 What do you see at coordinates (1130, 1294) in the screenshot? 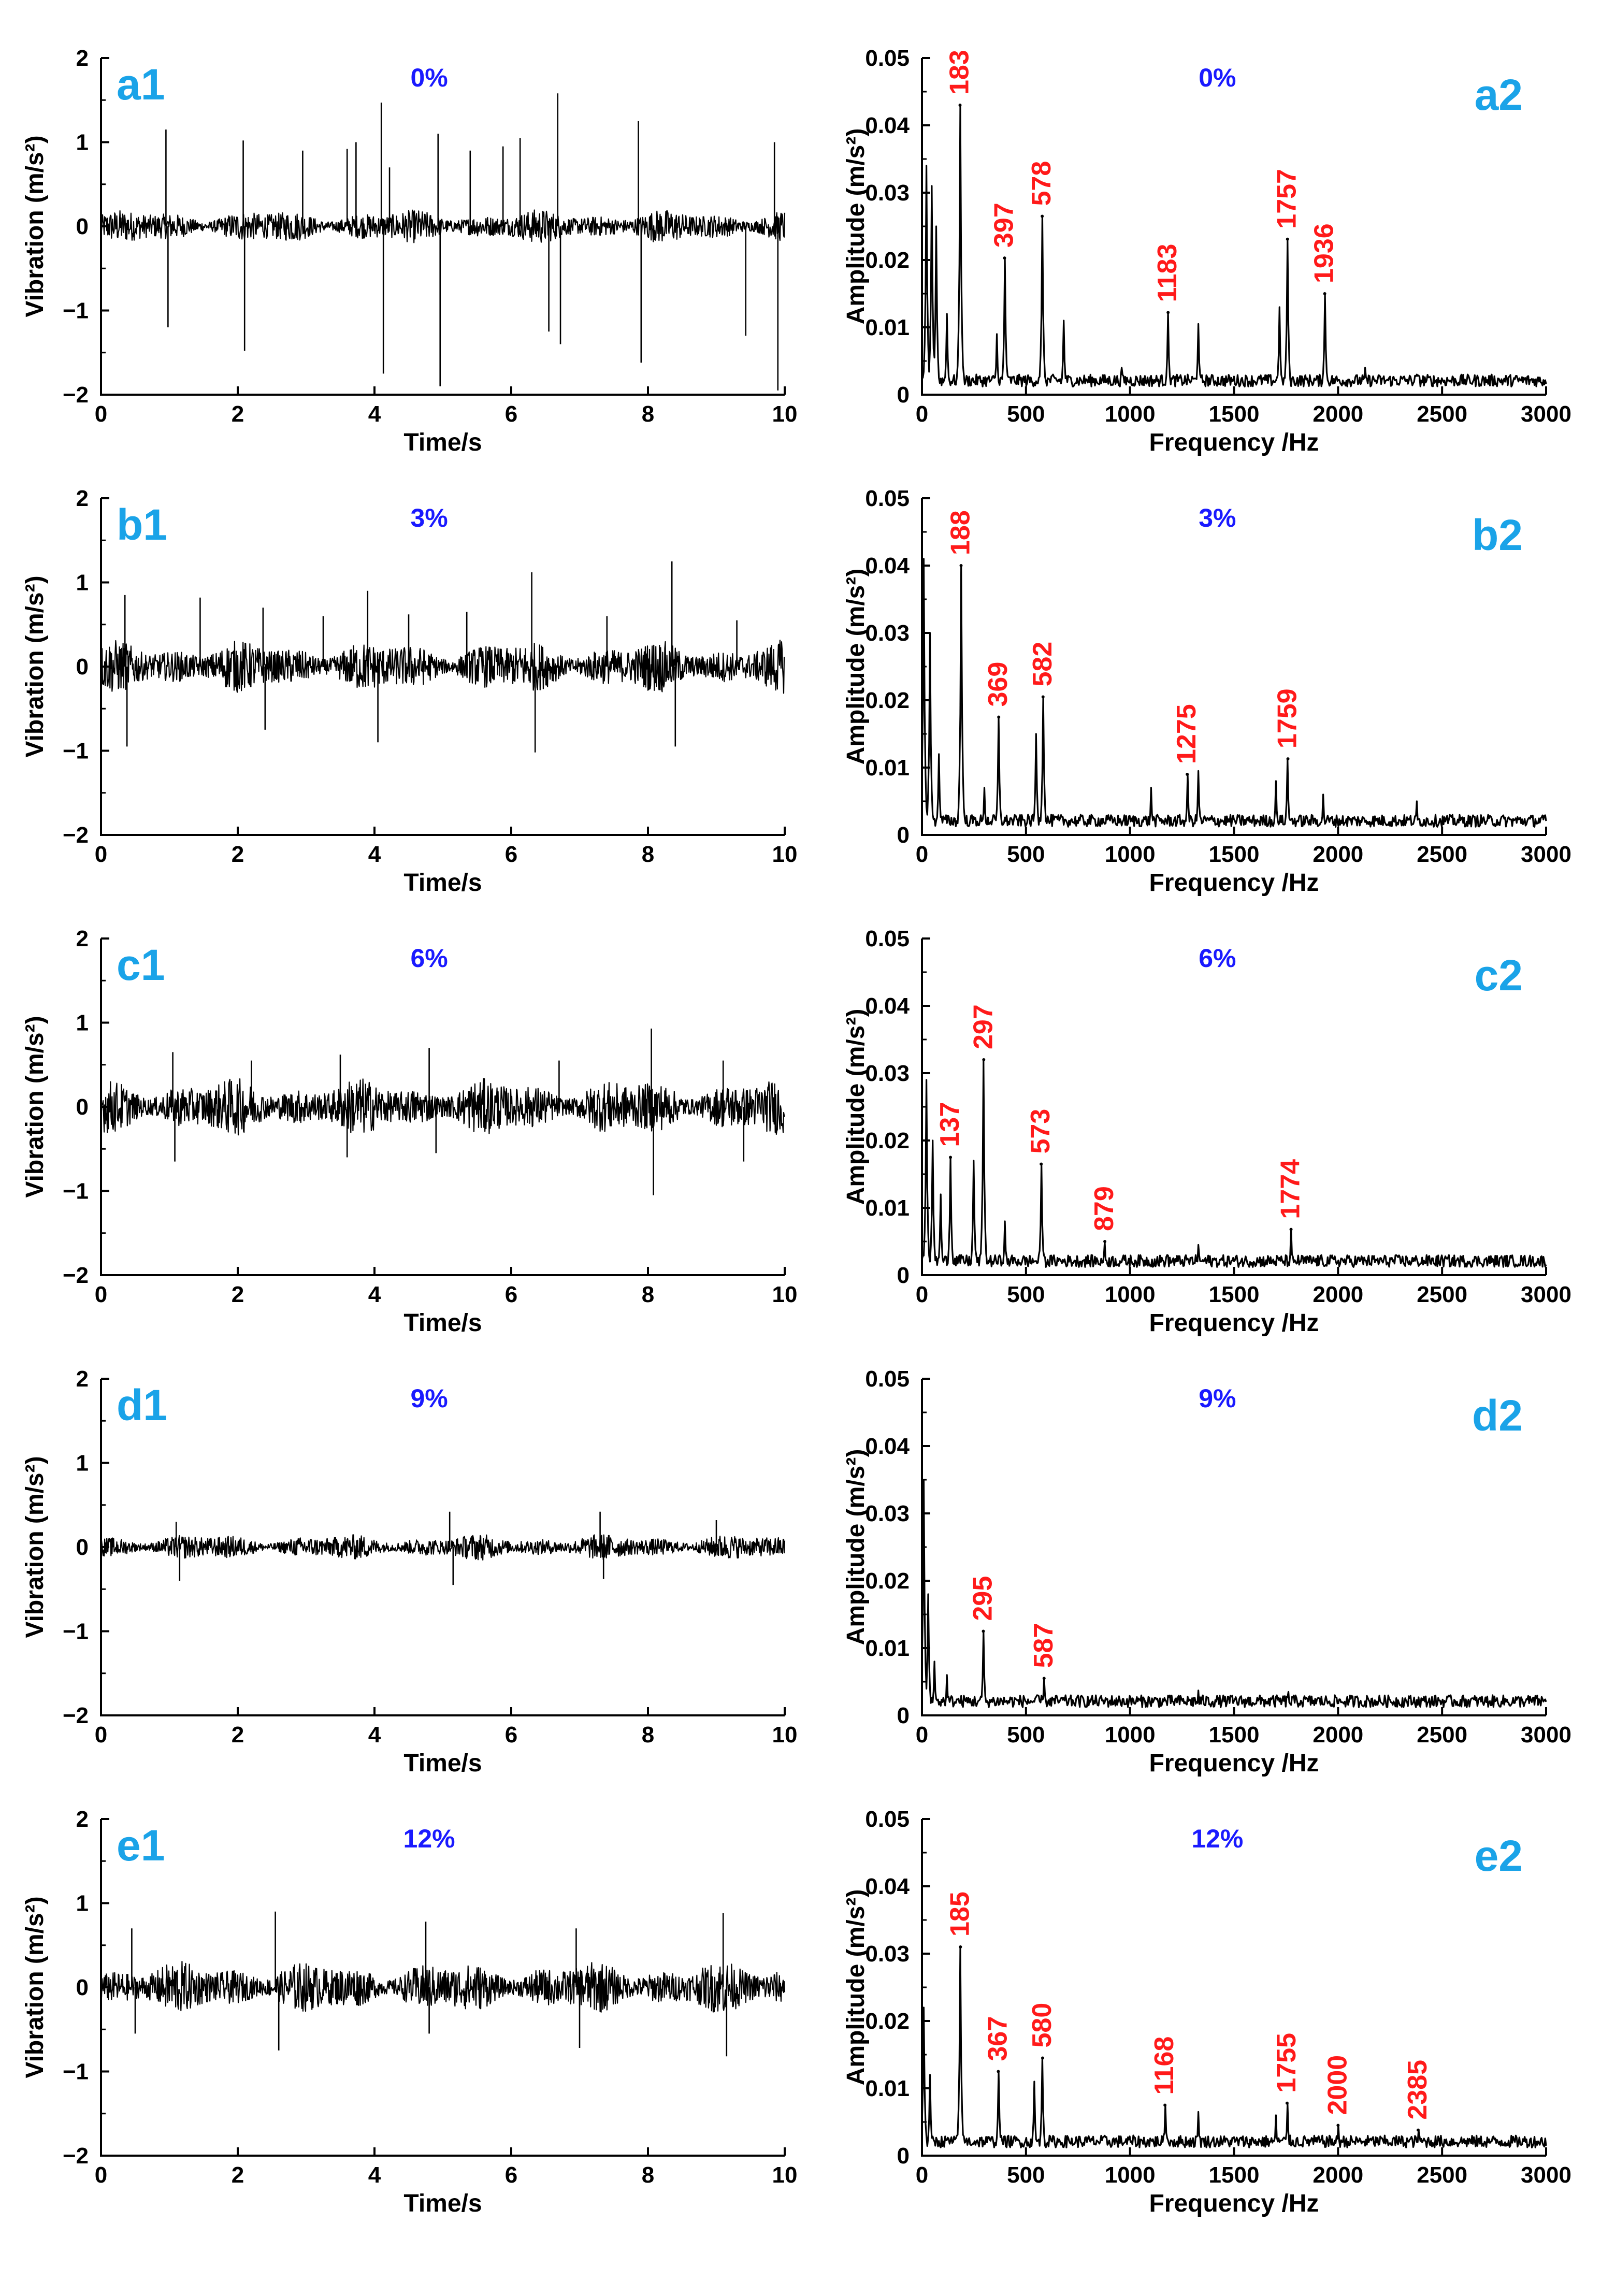
I see `x-tick-label: 1000` at bounding box center [1130, 1294].